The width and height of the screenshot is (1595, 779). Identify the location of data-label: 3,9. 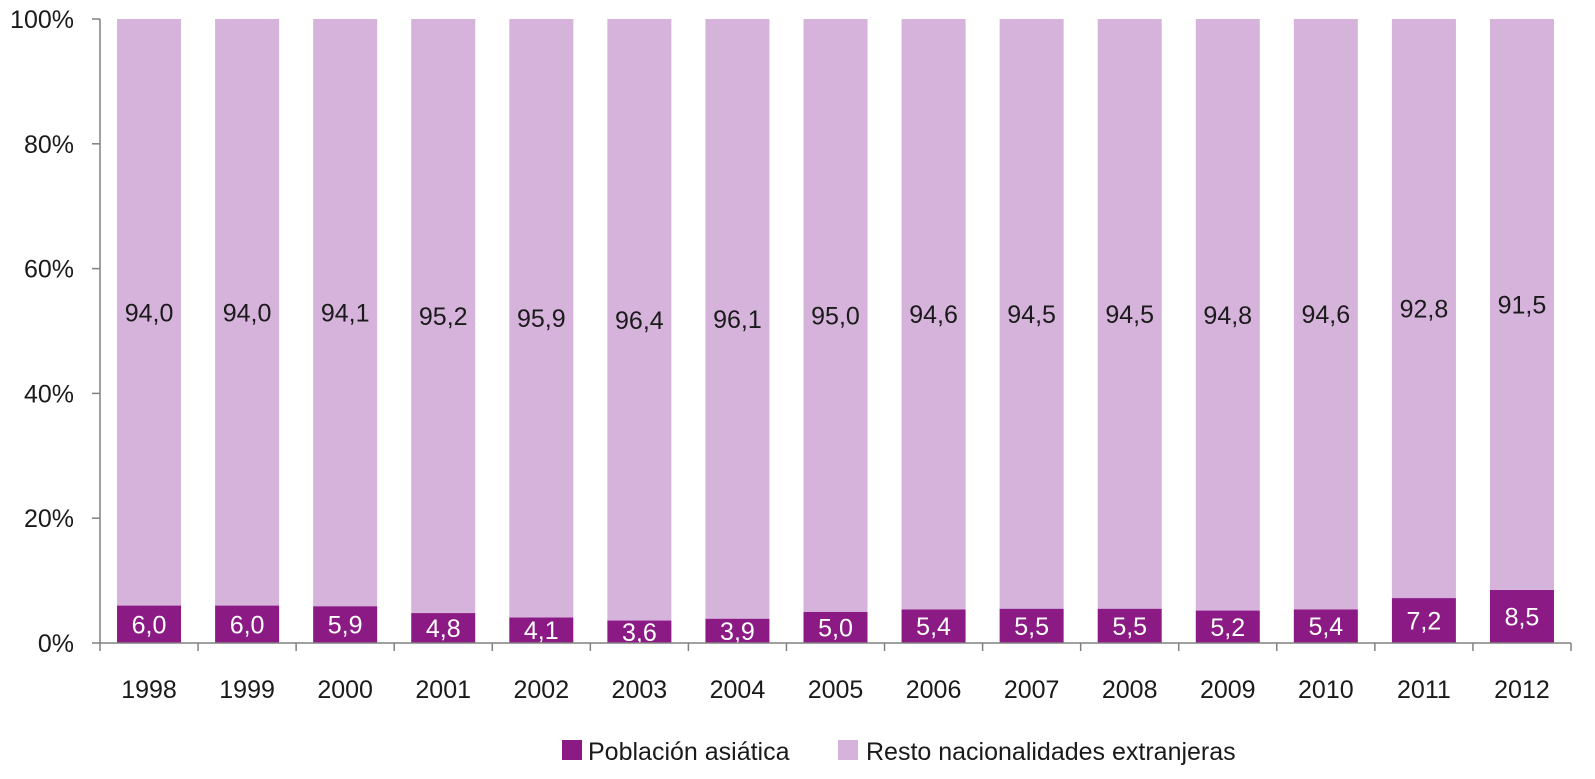
(737, 632).